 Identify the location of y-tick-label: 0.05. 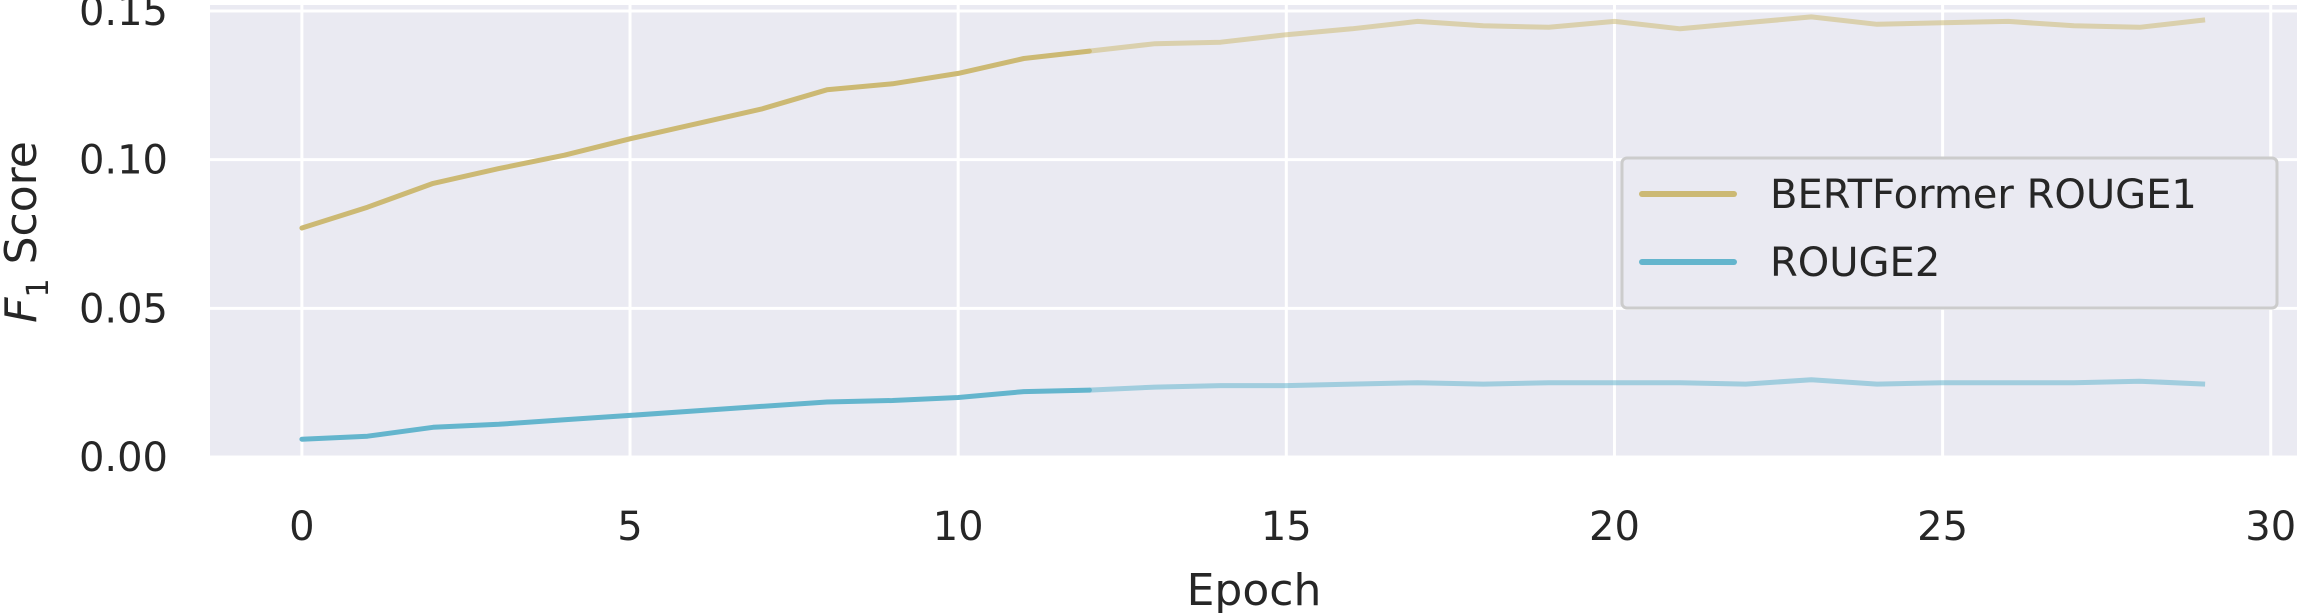
(123, 309).